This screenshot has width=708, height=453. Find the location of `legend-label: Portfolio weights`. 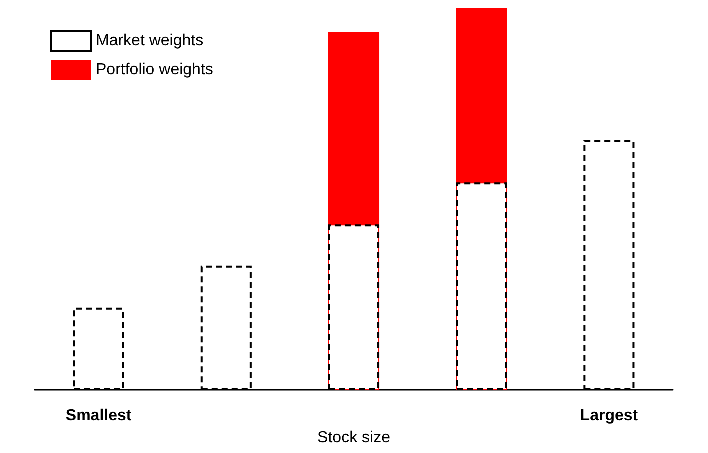

legend-label: Portfolio weights is located at coordinates (155, 70).